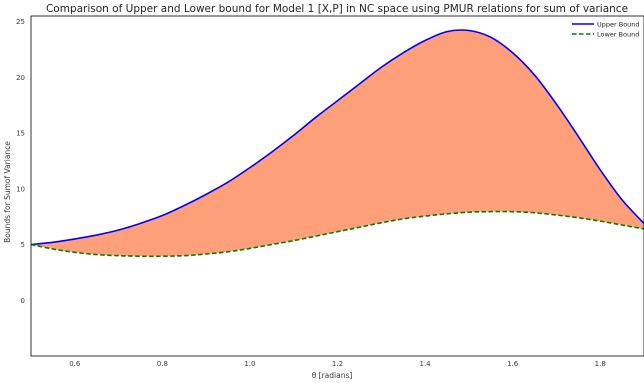 The width and height of the screenshot is (644, 383). What do you see at coordinates (618, 25) in the screenshot?
I see `legend-label: Upper Bound` at bounding box center [618, 25].